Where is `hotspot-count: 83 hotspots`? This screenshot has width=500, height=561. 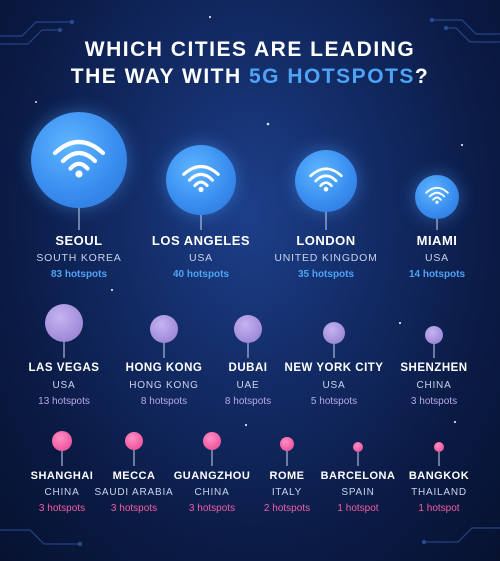
hotspot-count: 83 hotspots is located at coordinates (79, 274).